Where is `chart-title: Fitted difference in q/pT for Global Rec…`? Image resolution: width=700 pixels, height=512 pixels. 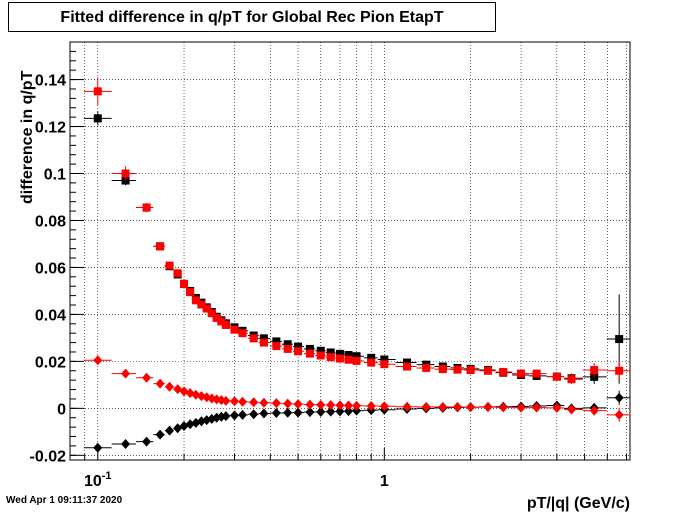 chart-title: Fitted difference in q/pT for Global Rec… is located at coordinates (252, 17).